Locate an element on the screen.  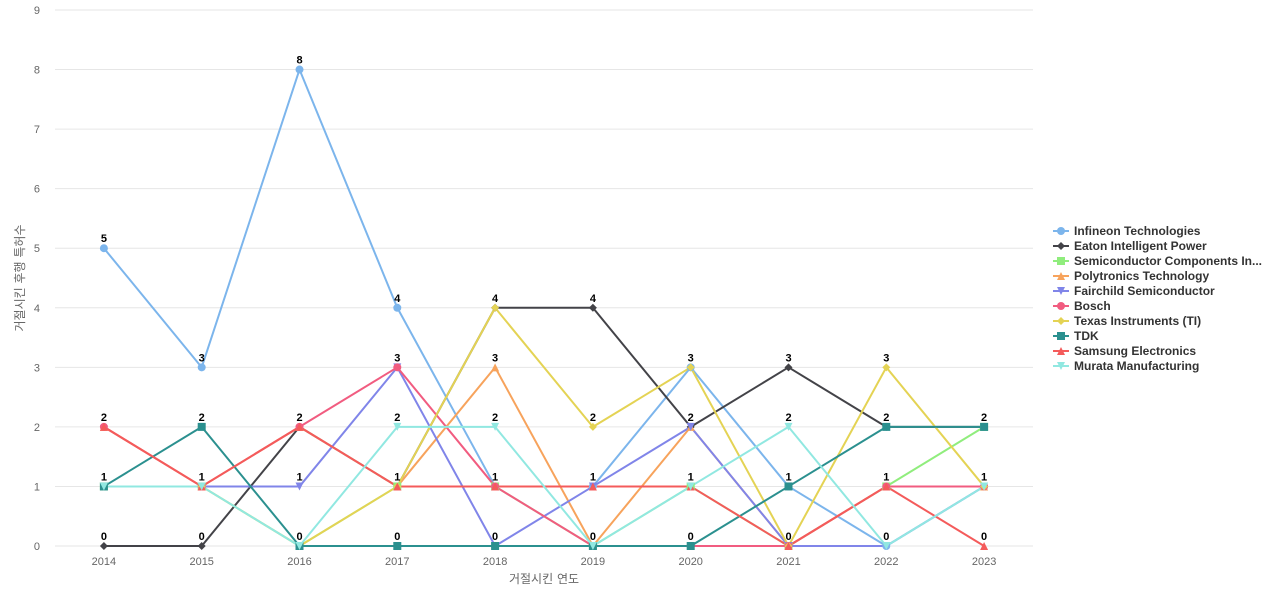
legend-item: Polytronics Technology is located at coordinates (1131, 276).